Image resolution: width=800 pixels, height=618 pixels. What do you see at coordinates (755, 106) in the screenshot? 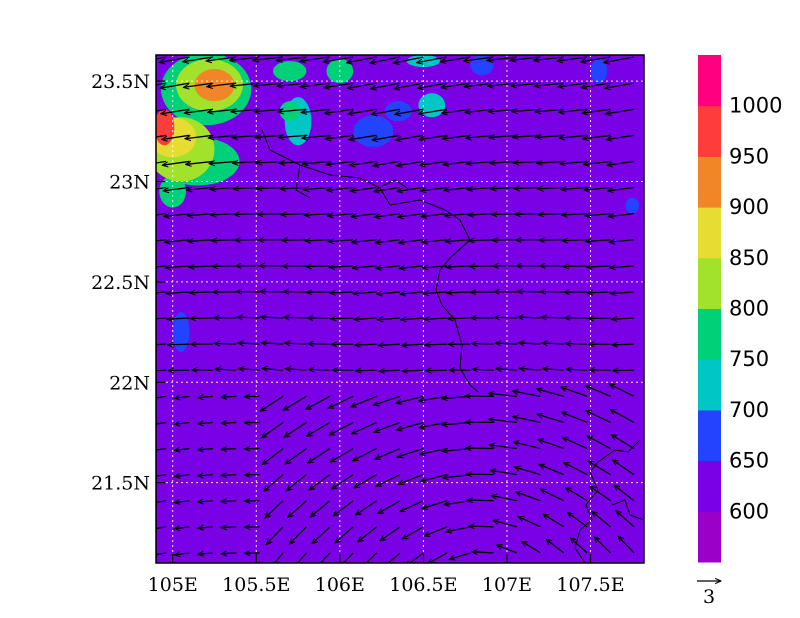
I see `colorbar-label: 1000` at bounding box center [755, 106].